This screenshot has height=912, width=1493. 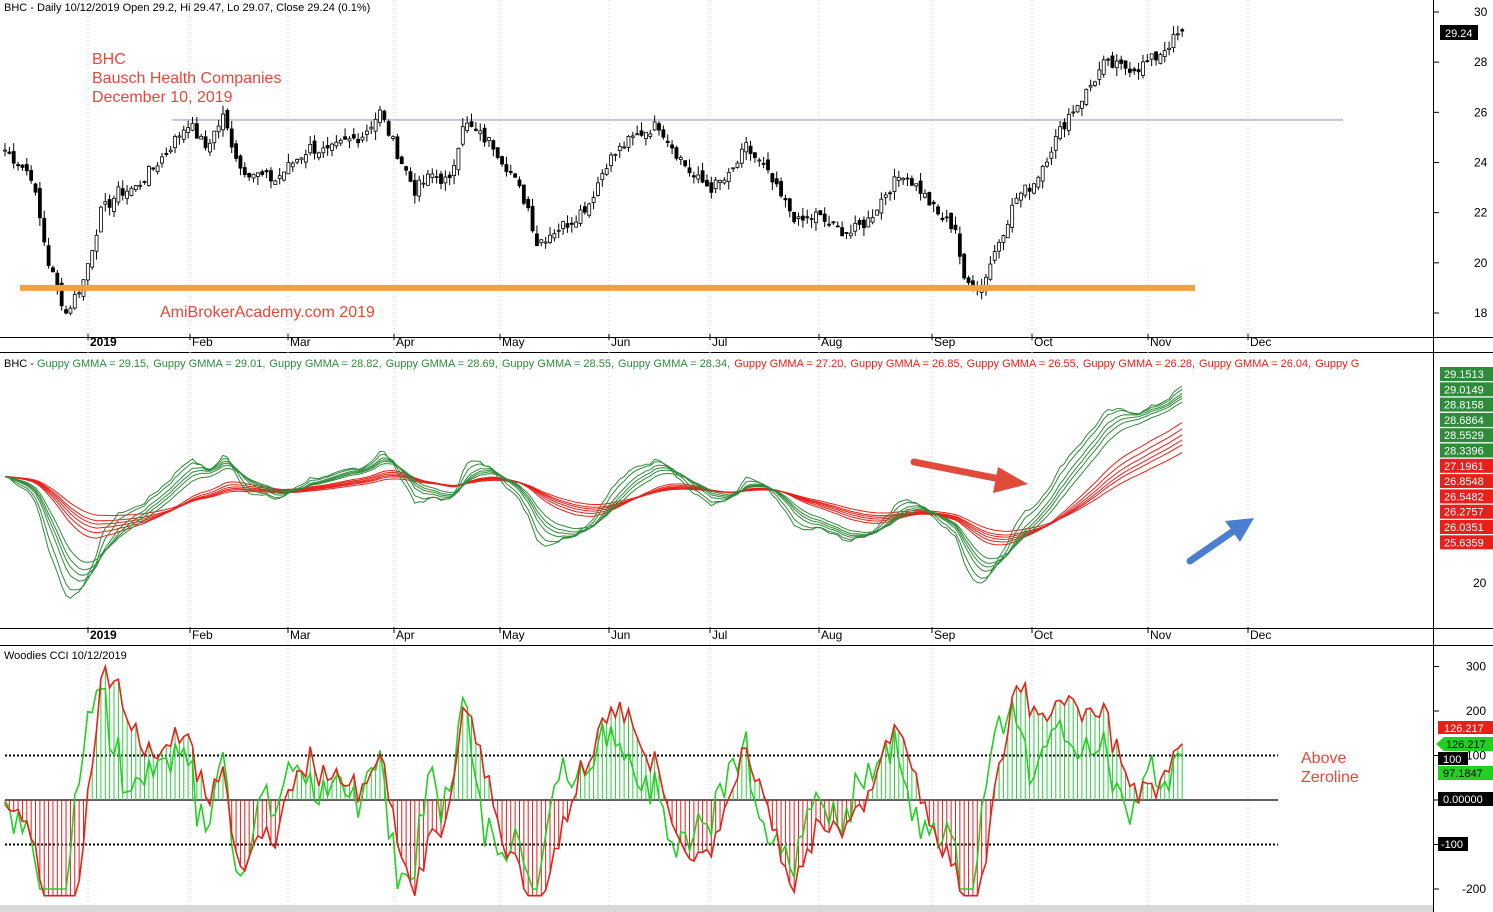 What do you see at coordinates (1464, 390) in the screenshot?
I see `gmma-tag-value: 29.0149` at bounding box center [1464, 390].